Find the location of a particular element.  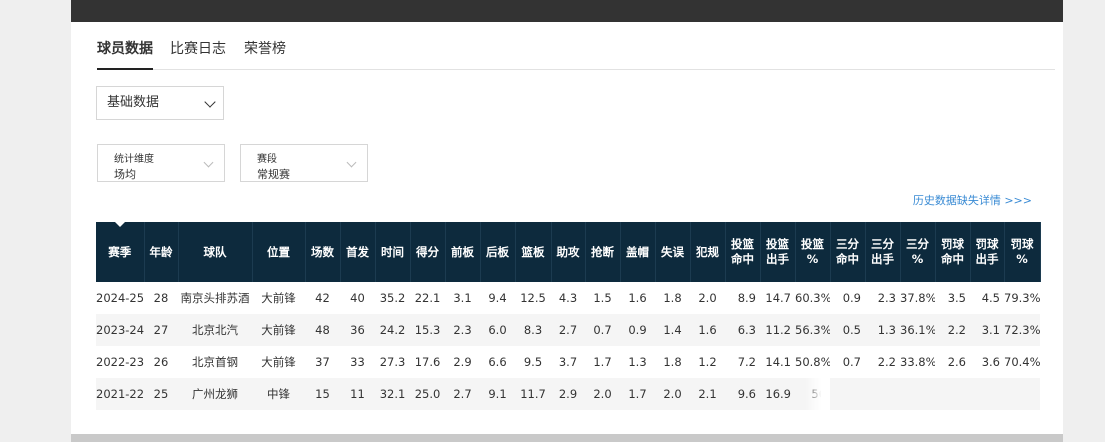

table-cell: 25.0 is located at coordinates (427, 394).